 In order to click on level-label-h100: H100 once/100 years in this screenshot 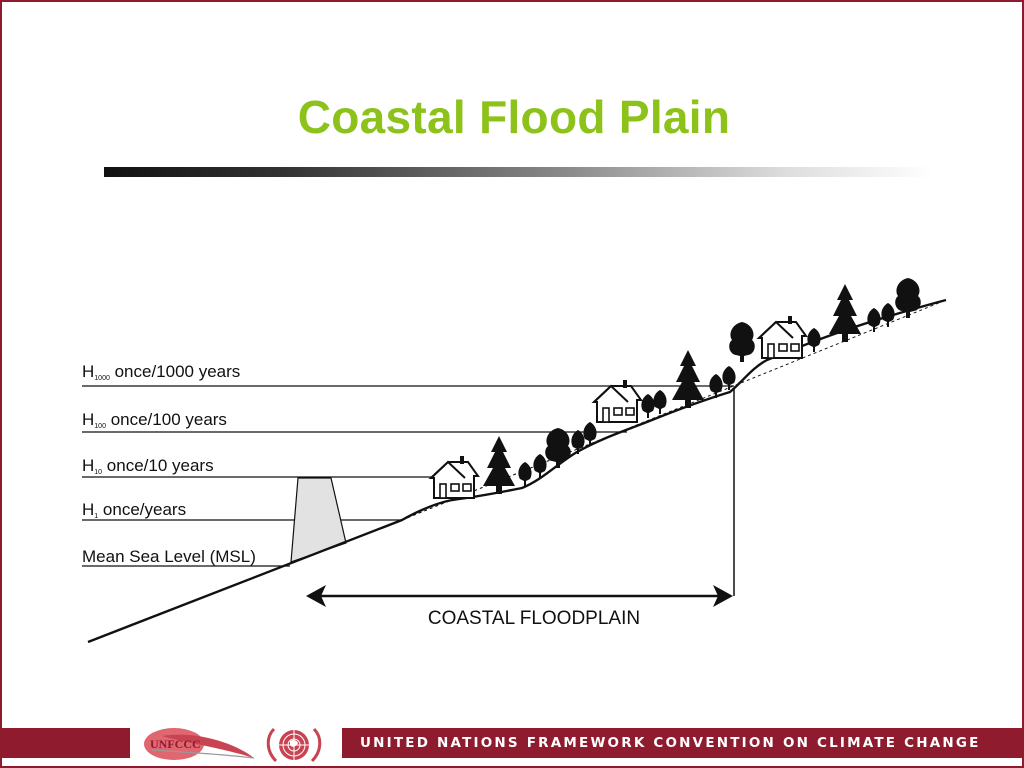, I will do `click(154, 420)`.